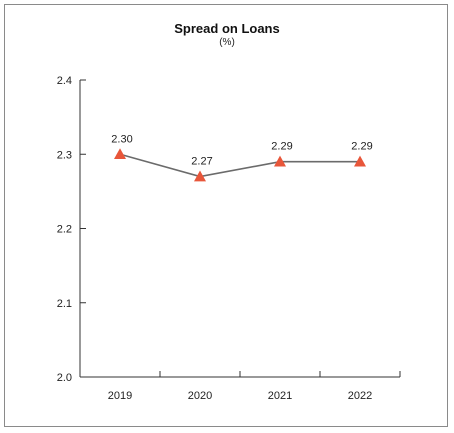  I want to click on x-tick-label: 2021, so click(280, 396).